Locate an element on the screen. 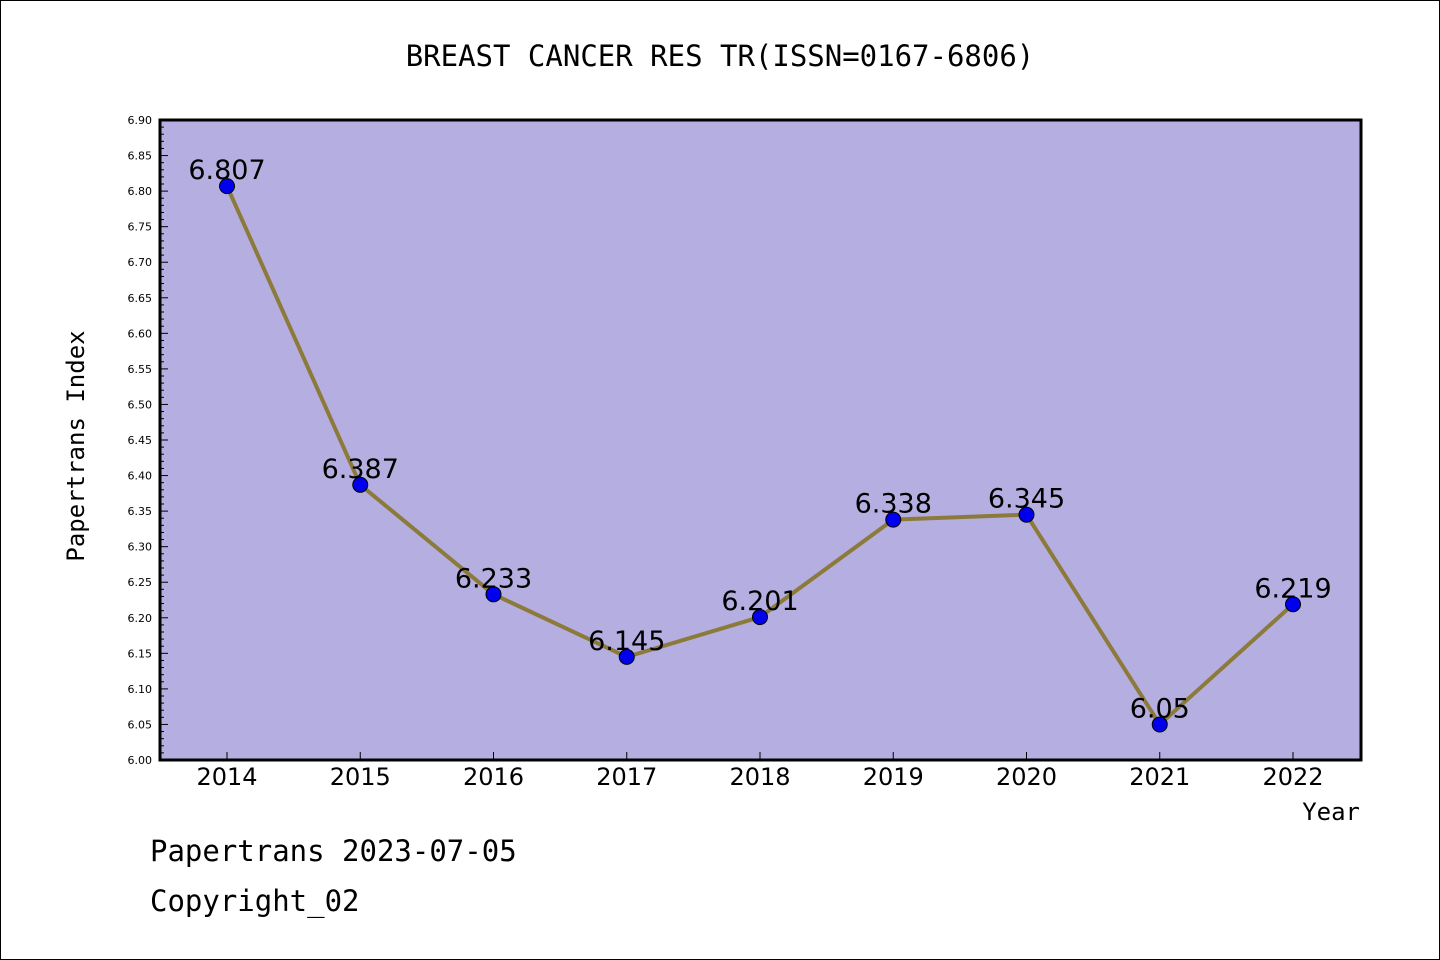 The image size is (1440, 960). y-tick-label: 6.35 is located at coordinates (140, 511).